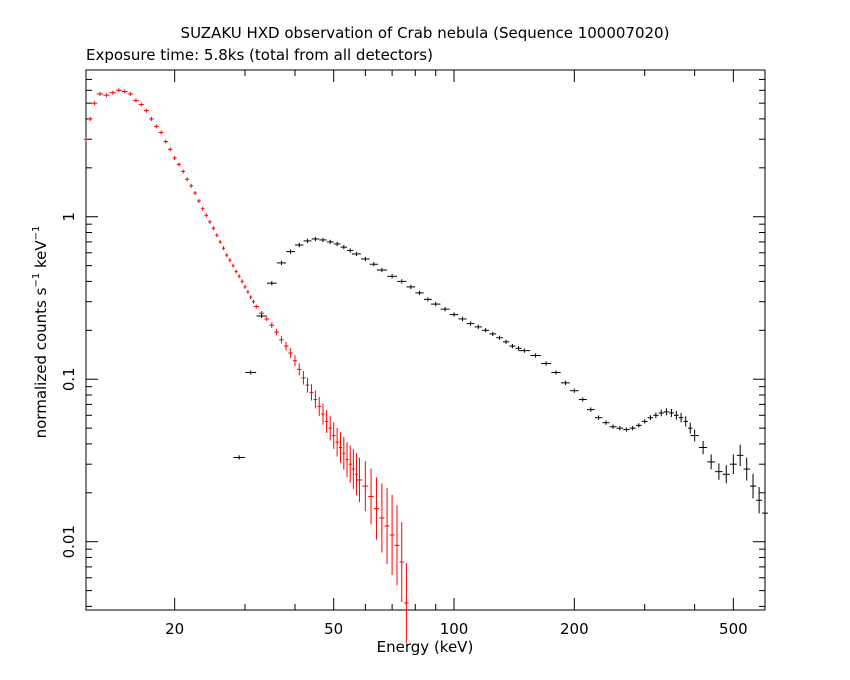  What do you see at coordinates (454, 629) in the screenshot?
I see `x-tick-label: 100` at bounding box center [454, 629].